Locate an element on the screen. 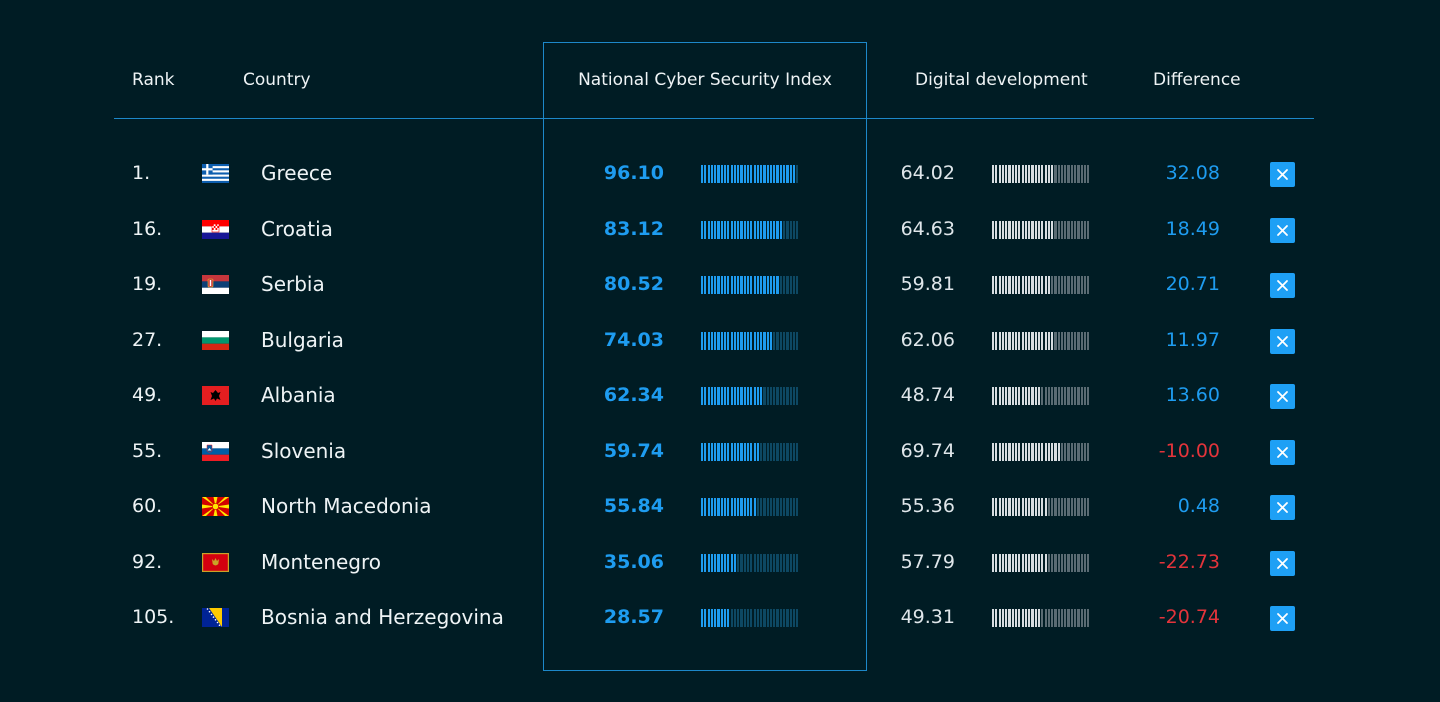 Image resolution: width=1440 pixels, height=702 pixels. ncsi-header: National Cyber Security Index is located at coordinates (705, 80).